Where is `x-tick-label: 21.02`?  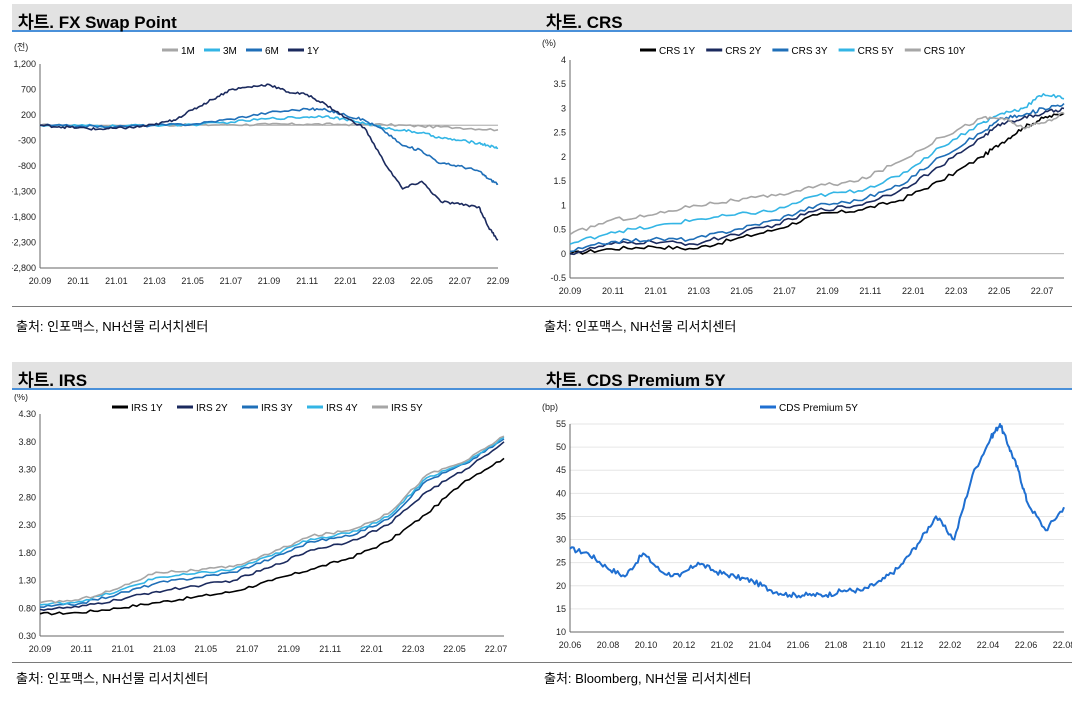 x-tick-label: 21.02 is located at coordinates (722, 645).